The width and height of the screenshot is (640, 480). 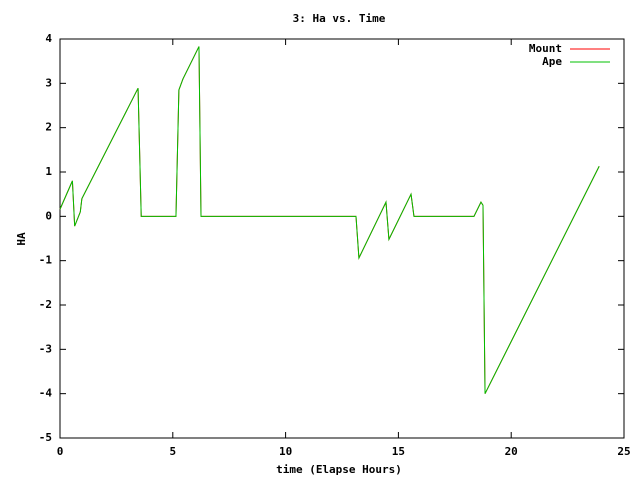 What do you see at coordinates (45, 437) in the screenshot?
I see `y-tick-label: -5` at bounding box center [45, 437].